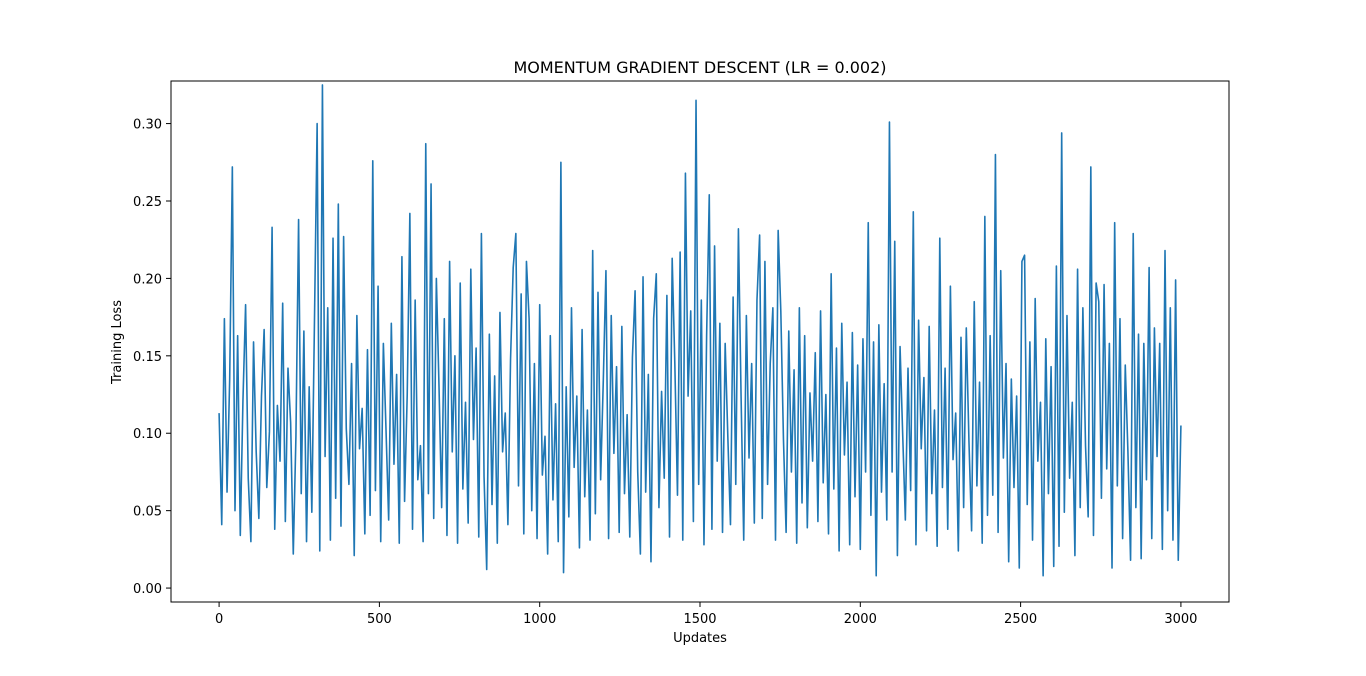 The width and height of the screenshot is (1366, 676). What do you see at coordinates (860, 619) in the screenshot?
I see `x-tick-label: 2000` at bounding box center [860, 619].